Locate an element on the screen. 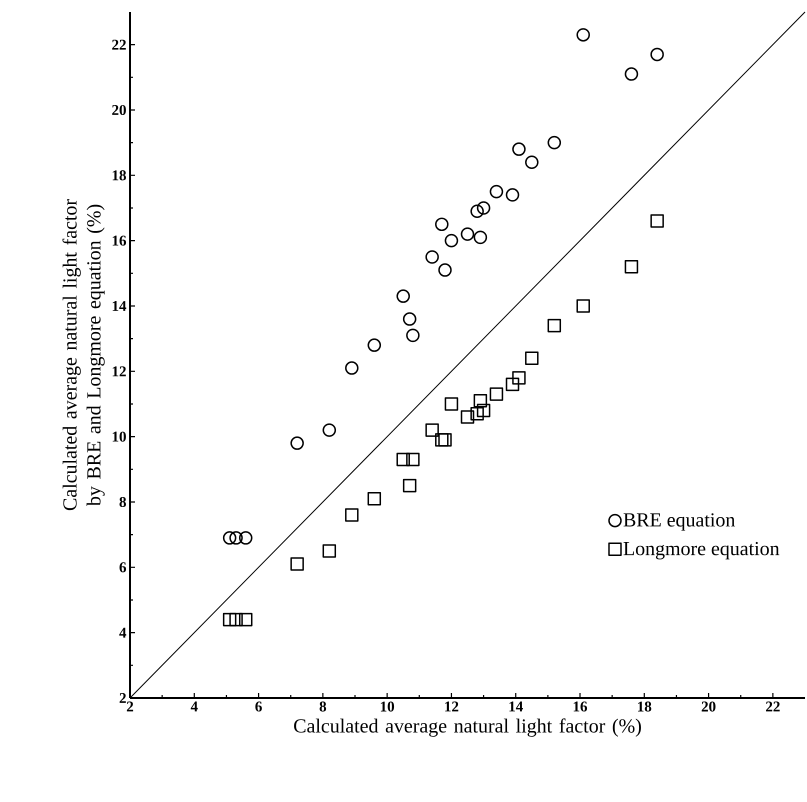 Image resolution: width=807 pixels, height=802 pixels. x-tick-label: 16 is located at coordinates (581, 707).